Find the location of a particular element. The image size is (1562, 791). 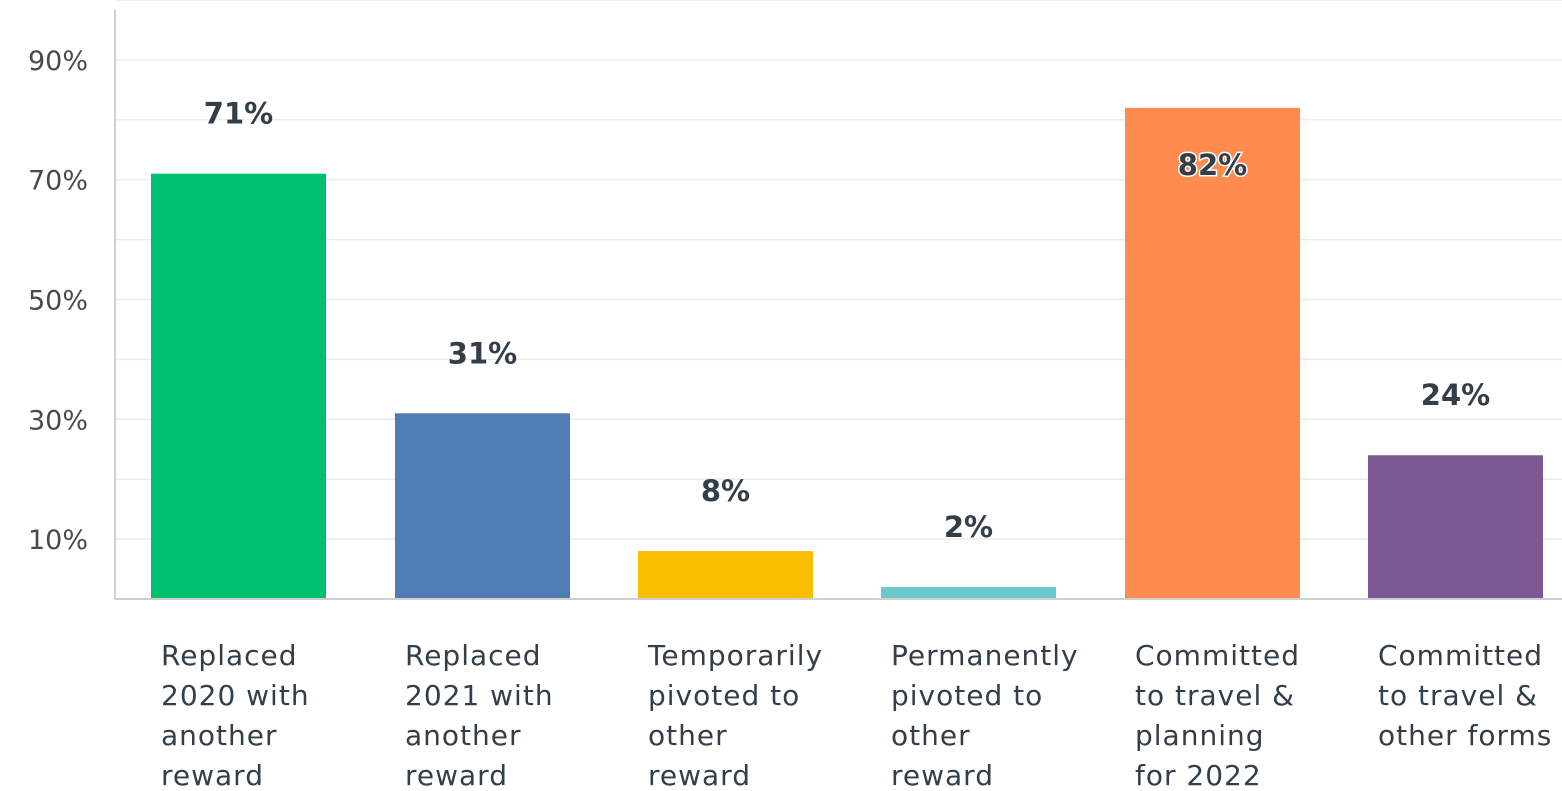

category-label: Committed to travel & other forms is located at coordinates (1465, 695).